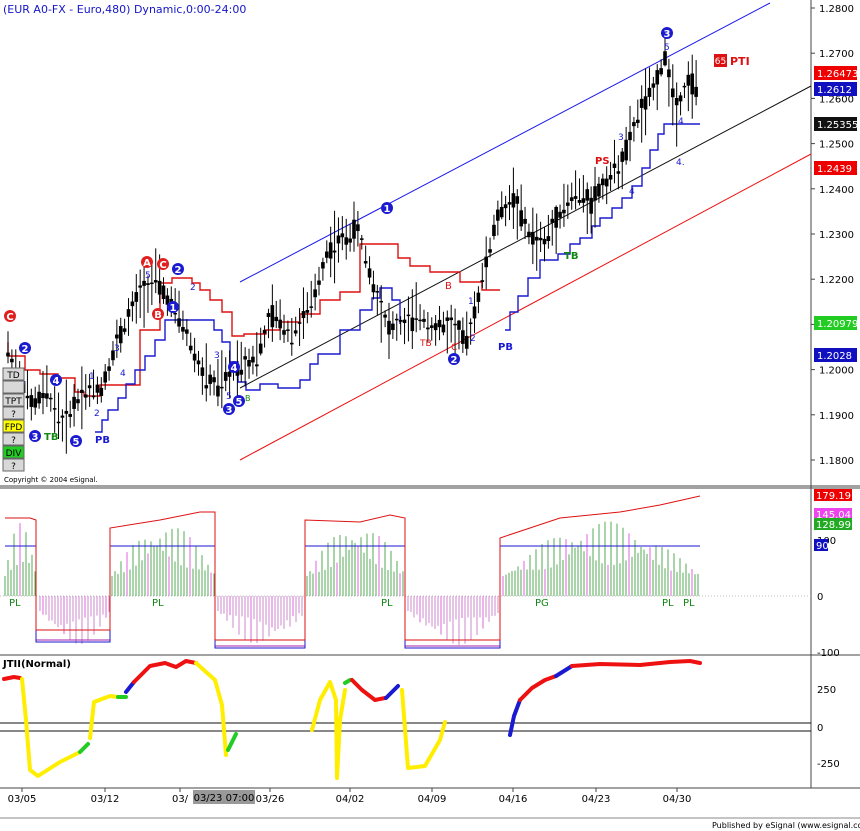  What do you see at coordinates (836, 280) in the screenshot?
I see `price-tick-label: 1.2200` at bounding box center [836, 280].